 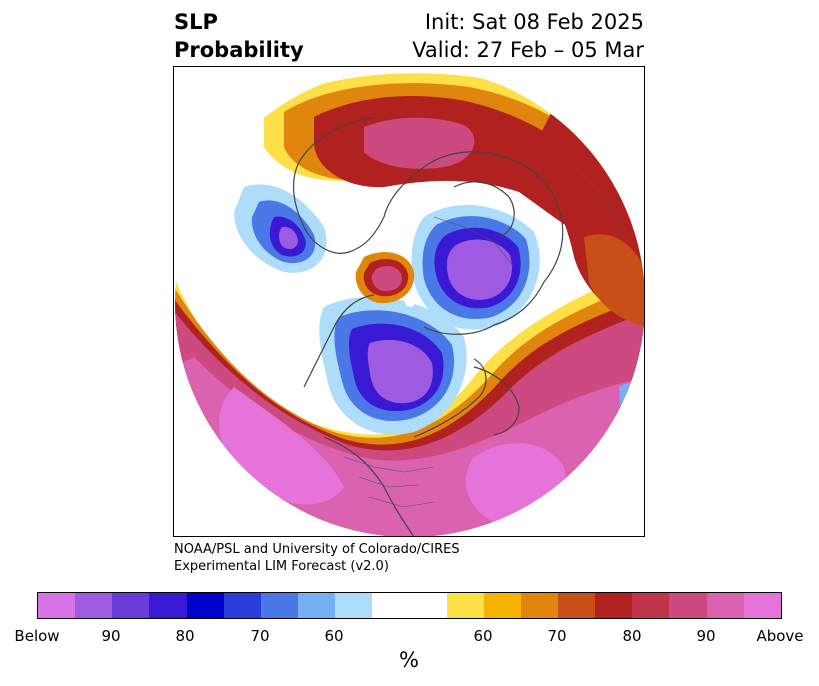 I want to click on colorbar-tick-label: Above, so click(x=780, y=636).